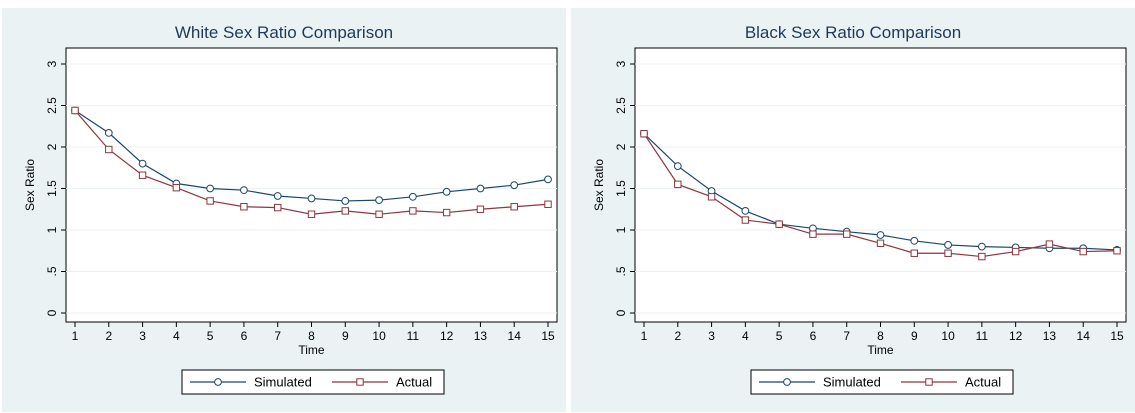 This screenshot has width=1135, height=413. Describe the element at coordinates (75, 336) in the screenshot. I see `x-tick-label: 1` at that location.